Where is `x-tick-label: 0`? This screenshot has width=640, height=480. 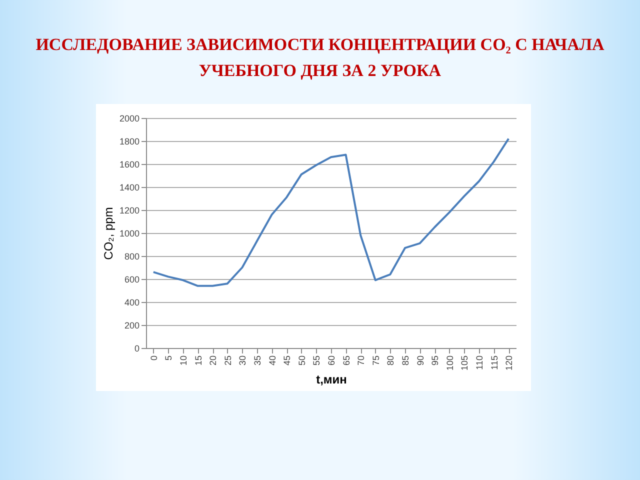
x-tick-label: 0 is located at coordinates (153, 358).